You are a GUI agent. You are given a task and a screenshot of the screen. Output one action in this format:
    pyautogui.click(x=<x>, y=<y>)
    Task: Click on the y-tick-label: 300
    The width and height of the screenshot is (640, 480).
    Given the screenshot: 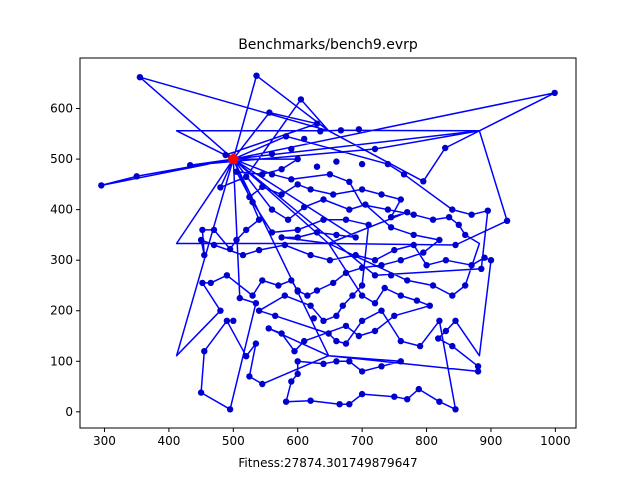 What is the action you would take?
    pyautogui.click(x=61, y=260)
    